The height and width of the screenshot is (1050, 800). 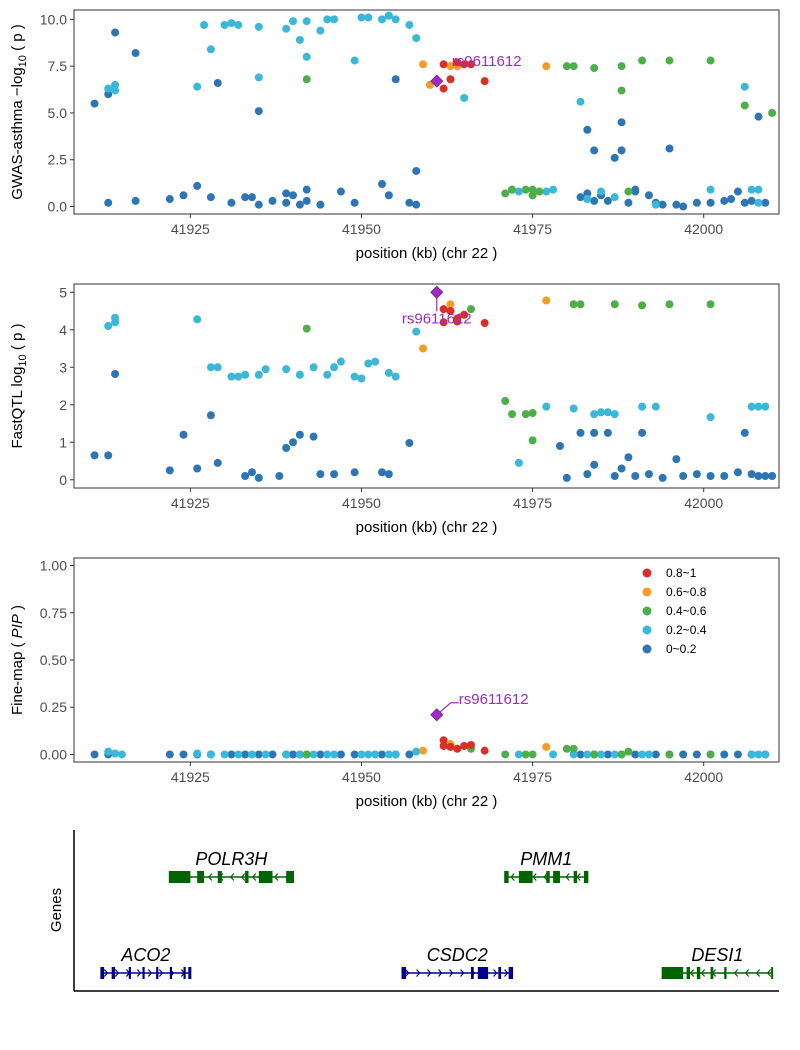 I want to click on gene-csdc2: CSDC2, so click(x=457, y=962).